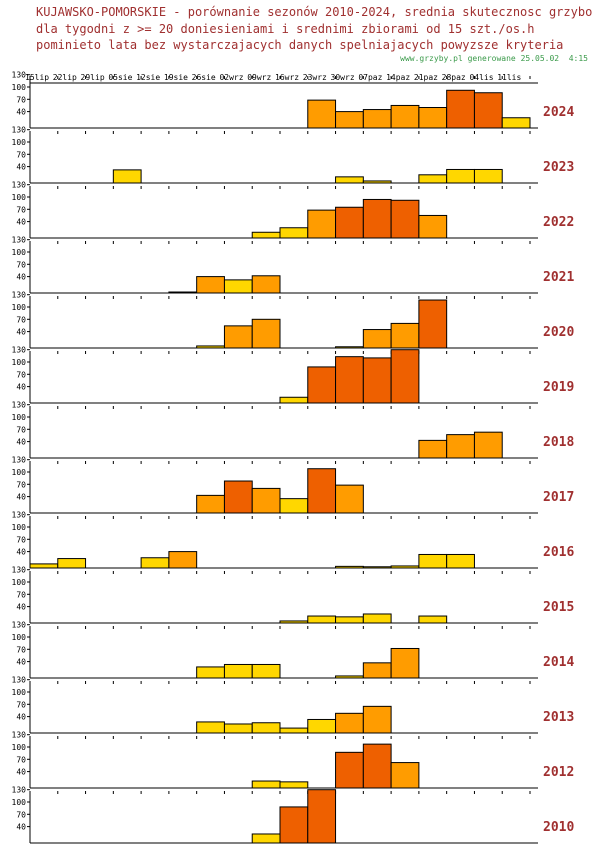 The width and height of the screenshot is (593, 853). What do you see at coordinates (349, 347) in the screenshot?
I see `bar-2020-30wrz` at bounding box center [349, 347].